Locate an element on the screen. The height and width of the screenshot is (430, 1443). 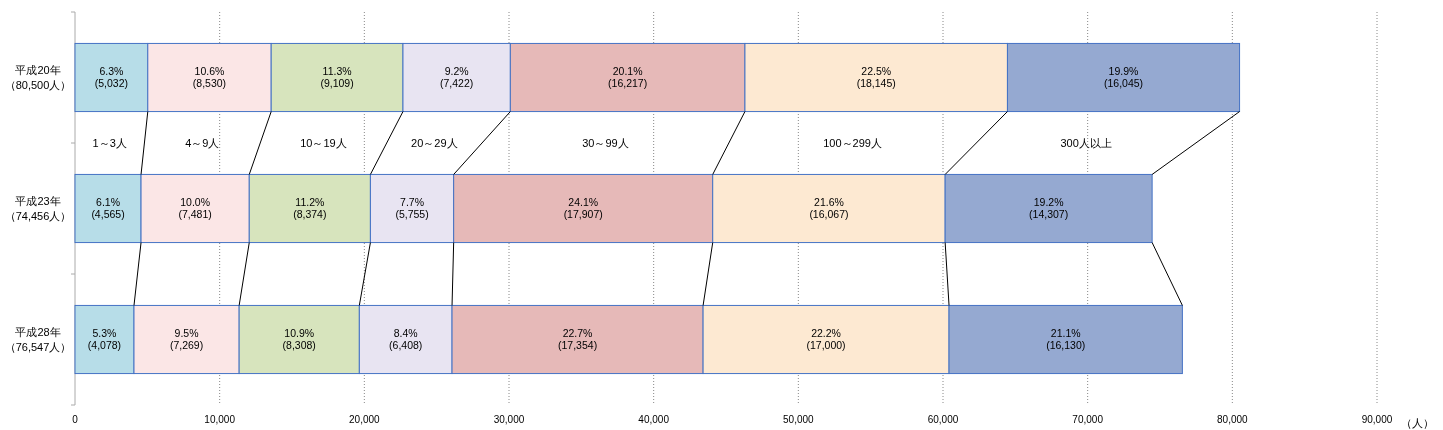
data-label: 9.5% (7,269) is located at coordinates (186, 339).